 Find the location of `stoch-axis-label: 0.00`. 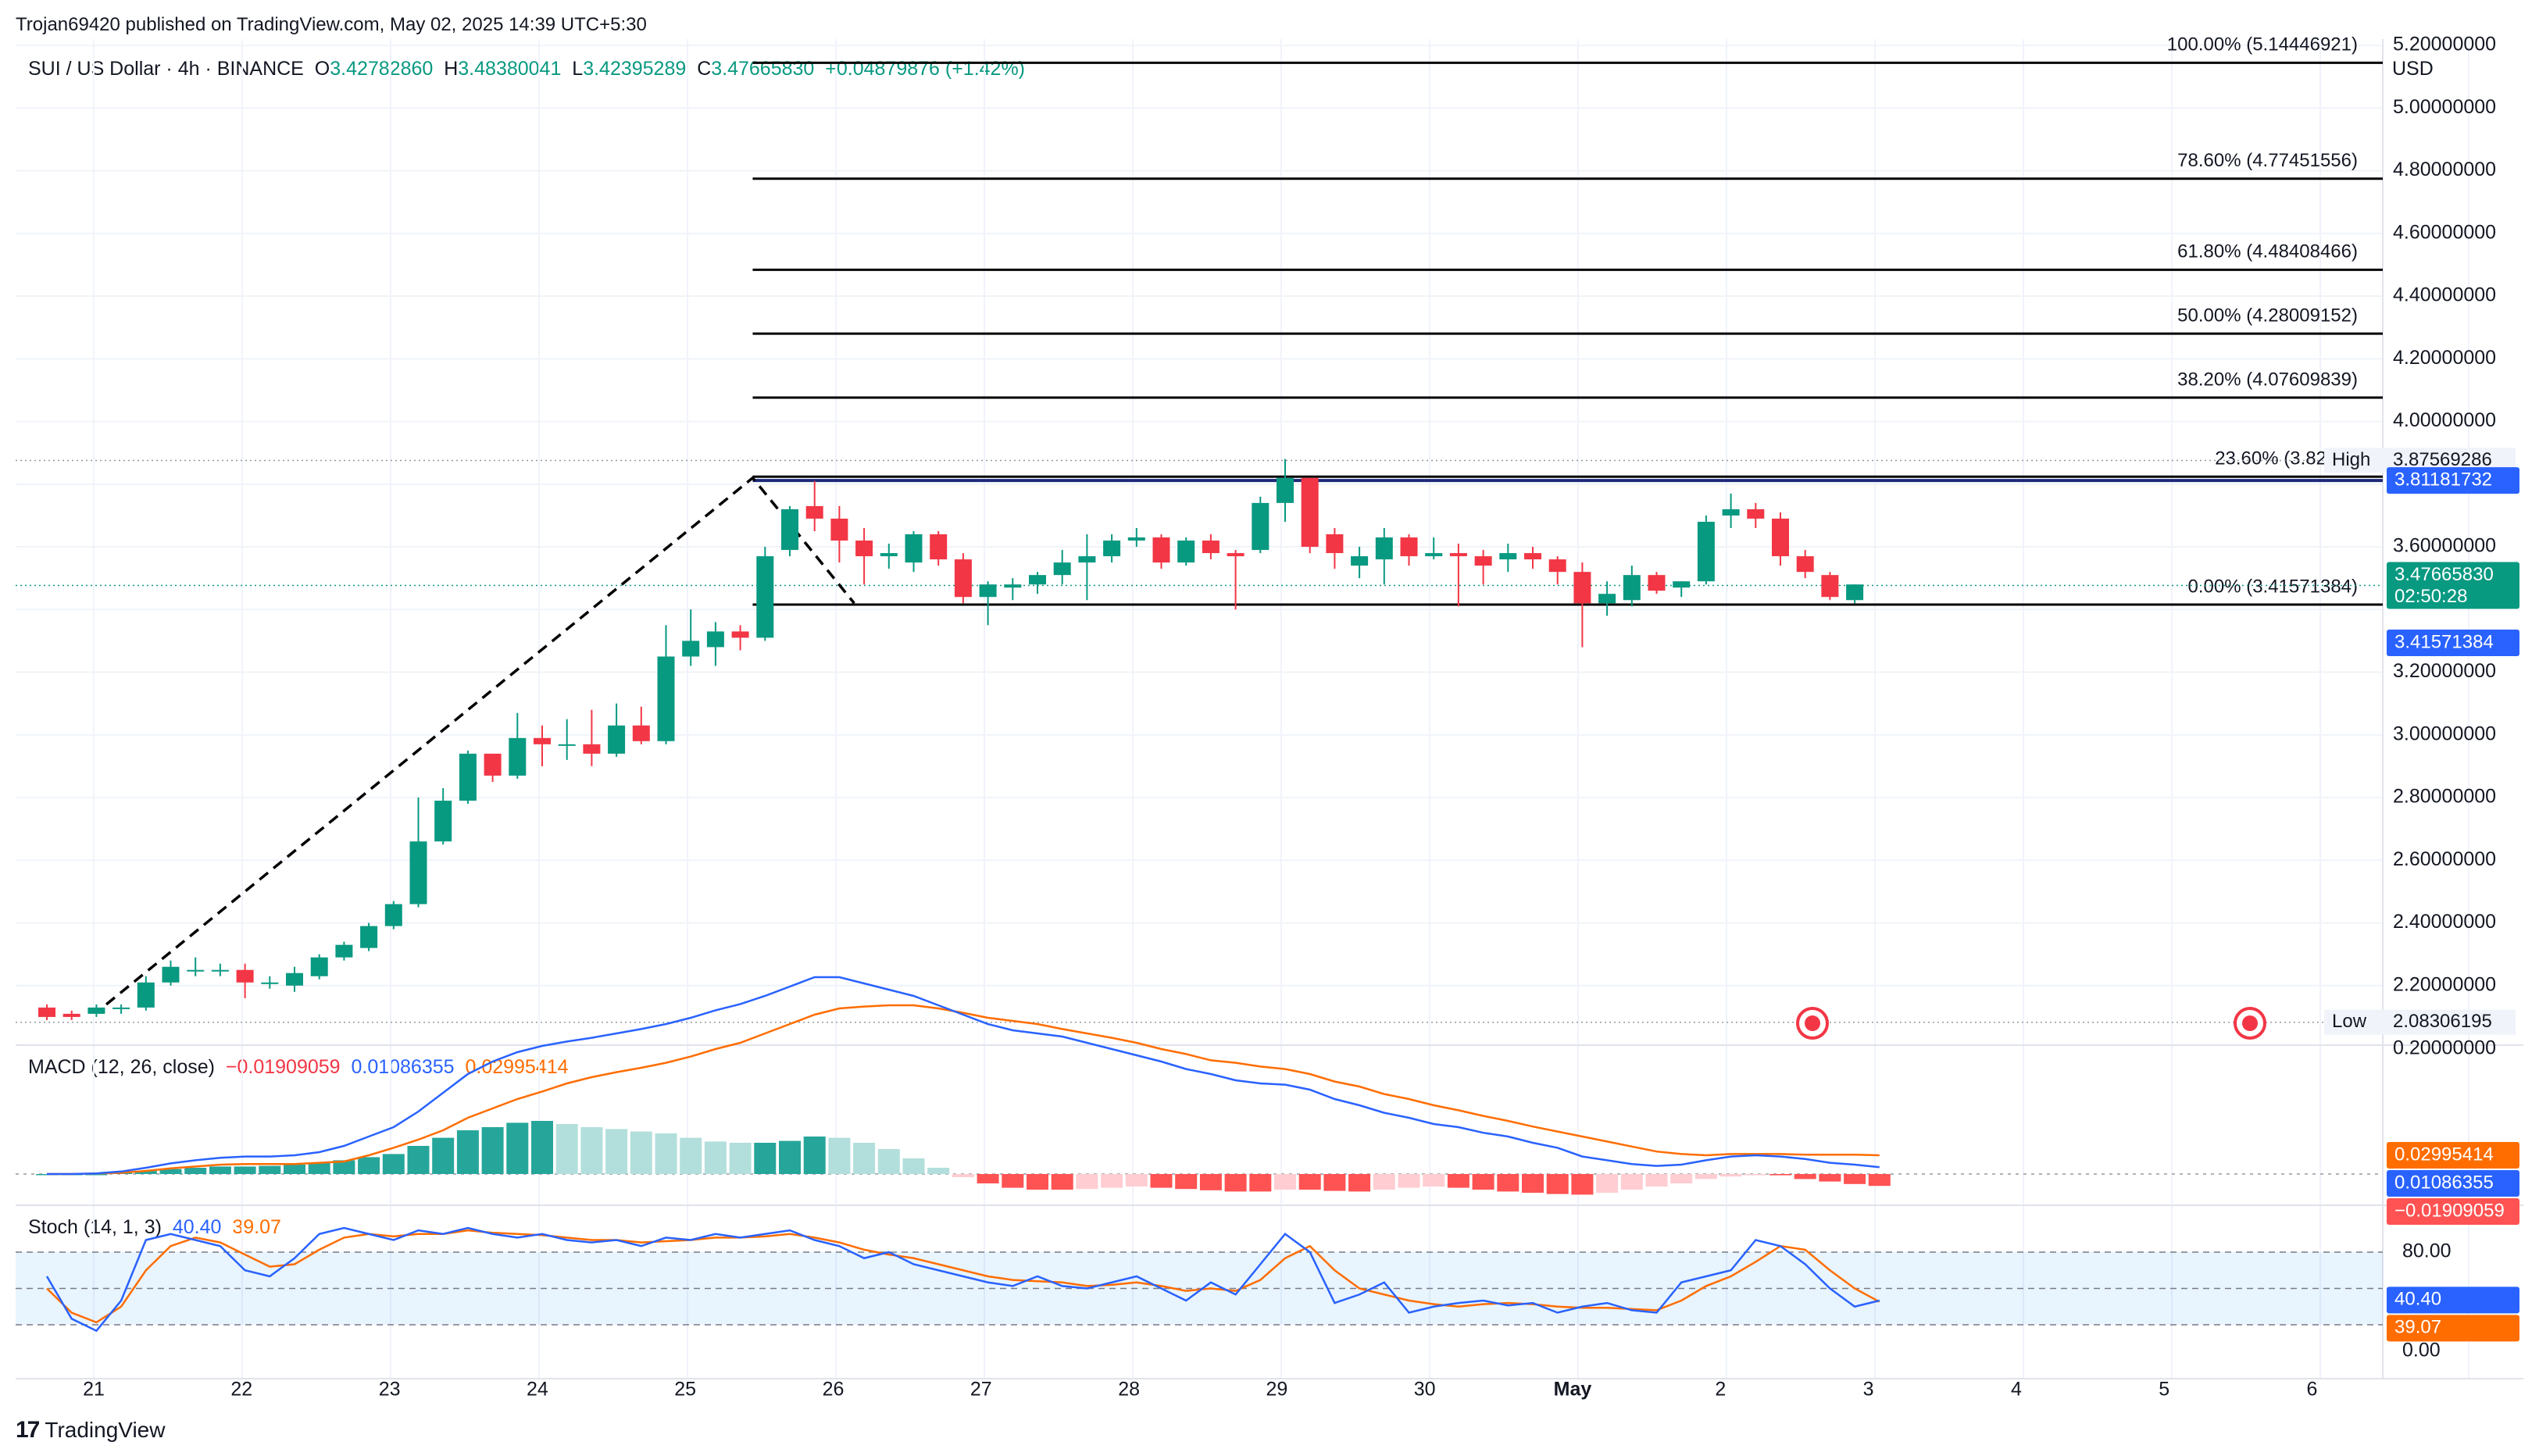

stoch-axis-label: 0.00 is located at coordinates (2421, 1350).